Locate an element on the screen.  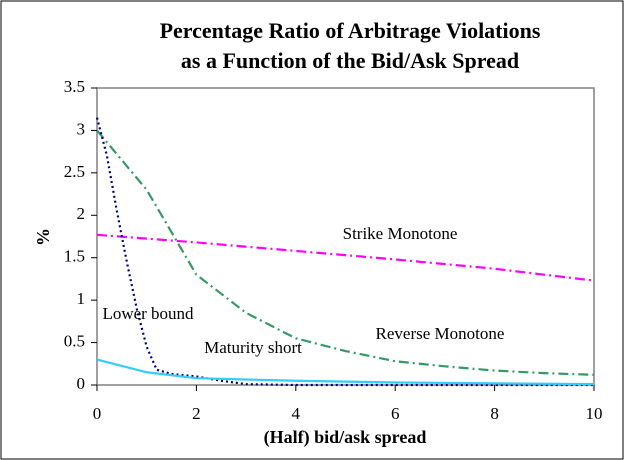
x-tick-label: 4 is located at coordinates (296, 413).